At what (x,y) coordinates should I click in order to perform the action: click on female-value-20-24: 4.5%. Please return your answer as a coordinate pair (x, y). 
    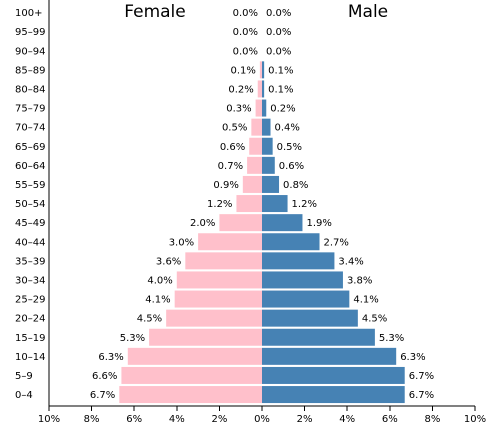
    Looking at the image, I should click on (149, 319).